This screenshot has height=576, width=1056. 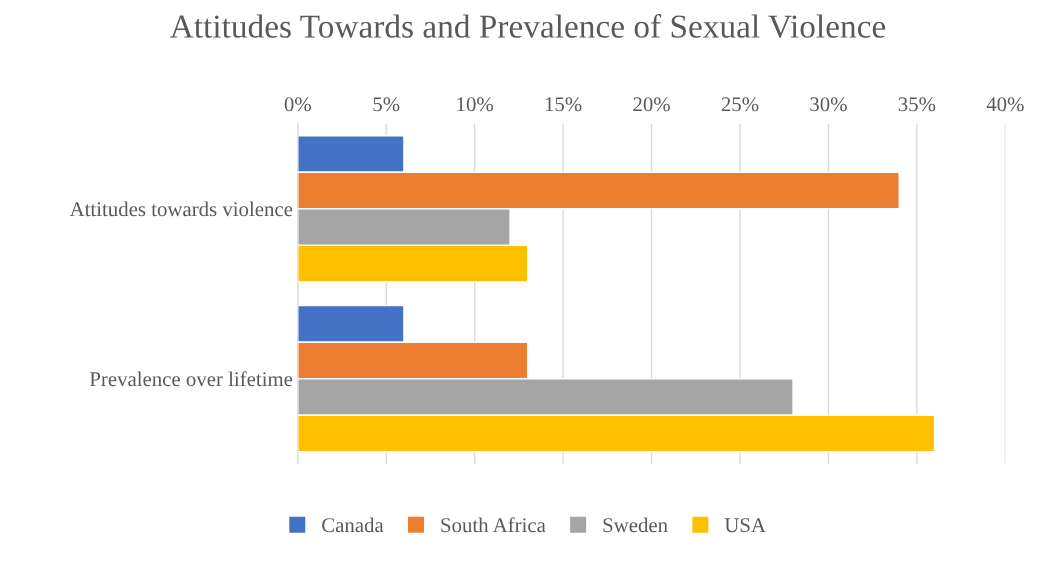 What do you see at coordinates (353, 525) in the screenshot?
I see `legend-label: Canada` at bounding box center [353, 525].